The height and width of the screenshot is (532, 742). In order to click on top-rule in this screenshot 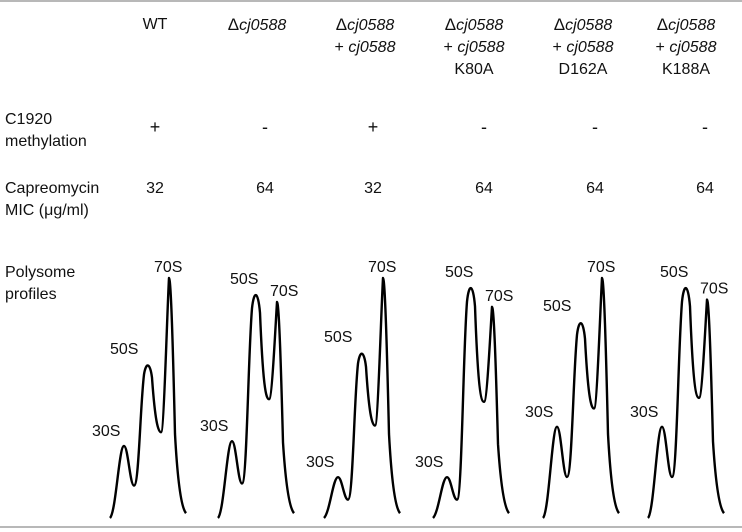, I will do `click(371, 1)`.